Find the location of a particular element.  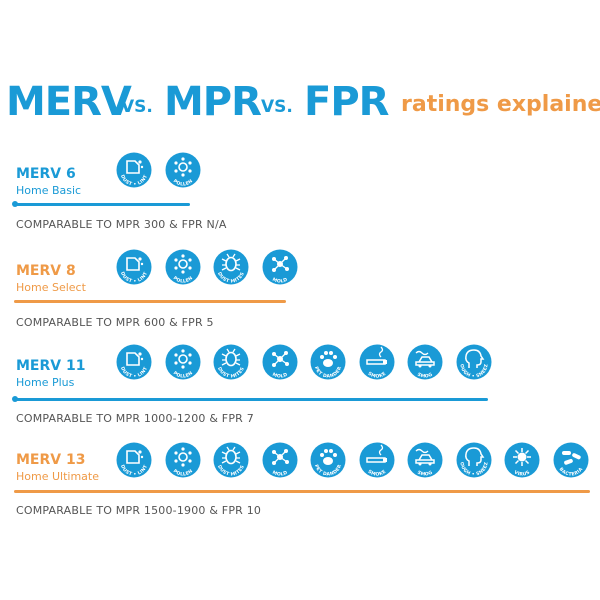

tier-name: MERV 8 is located at coordinates (46, 271).